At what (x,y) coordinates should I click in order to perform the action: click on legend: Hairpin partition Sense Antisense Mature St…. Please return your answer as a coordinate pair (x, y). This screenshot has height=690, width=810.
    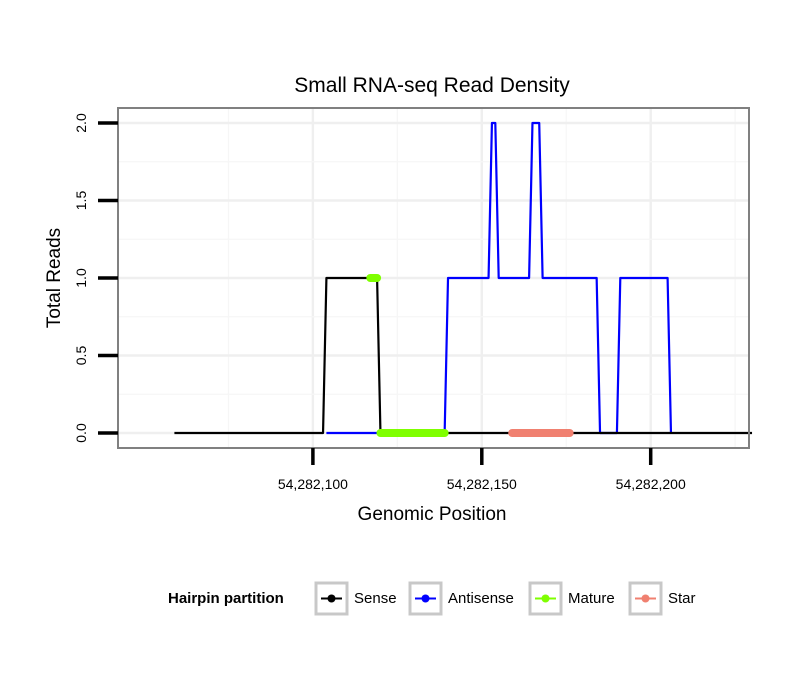
    Looking at the image, I should click on (432, 598).